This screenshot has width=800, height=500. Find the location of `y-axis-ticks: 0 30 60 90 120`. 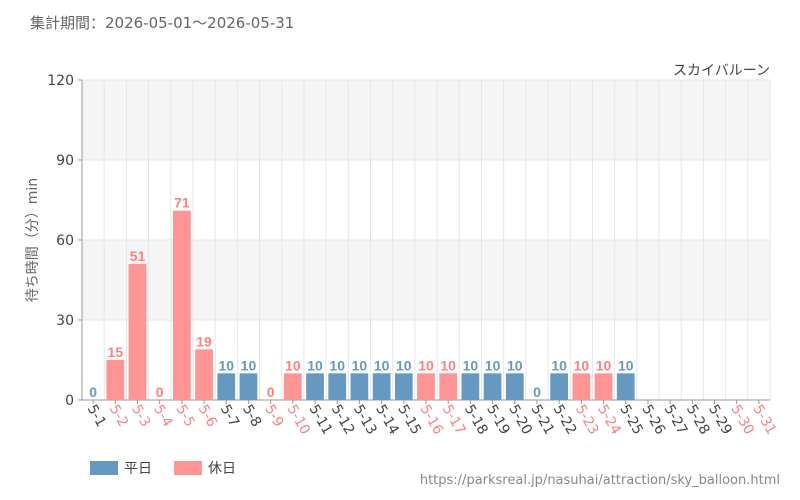

y-axis-ticks: 0 30 60 90 120 is located at coordinates (64, 241).